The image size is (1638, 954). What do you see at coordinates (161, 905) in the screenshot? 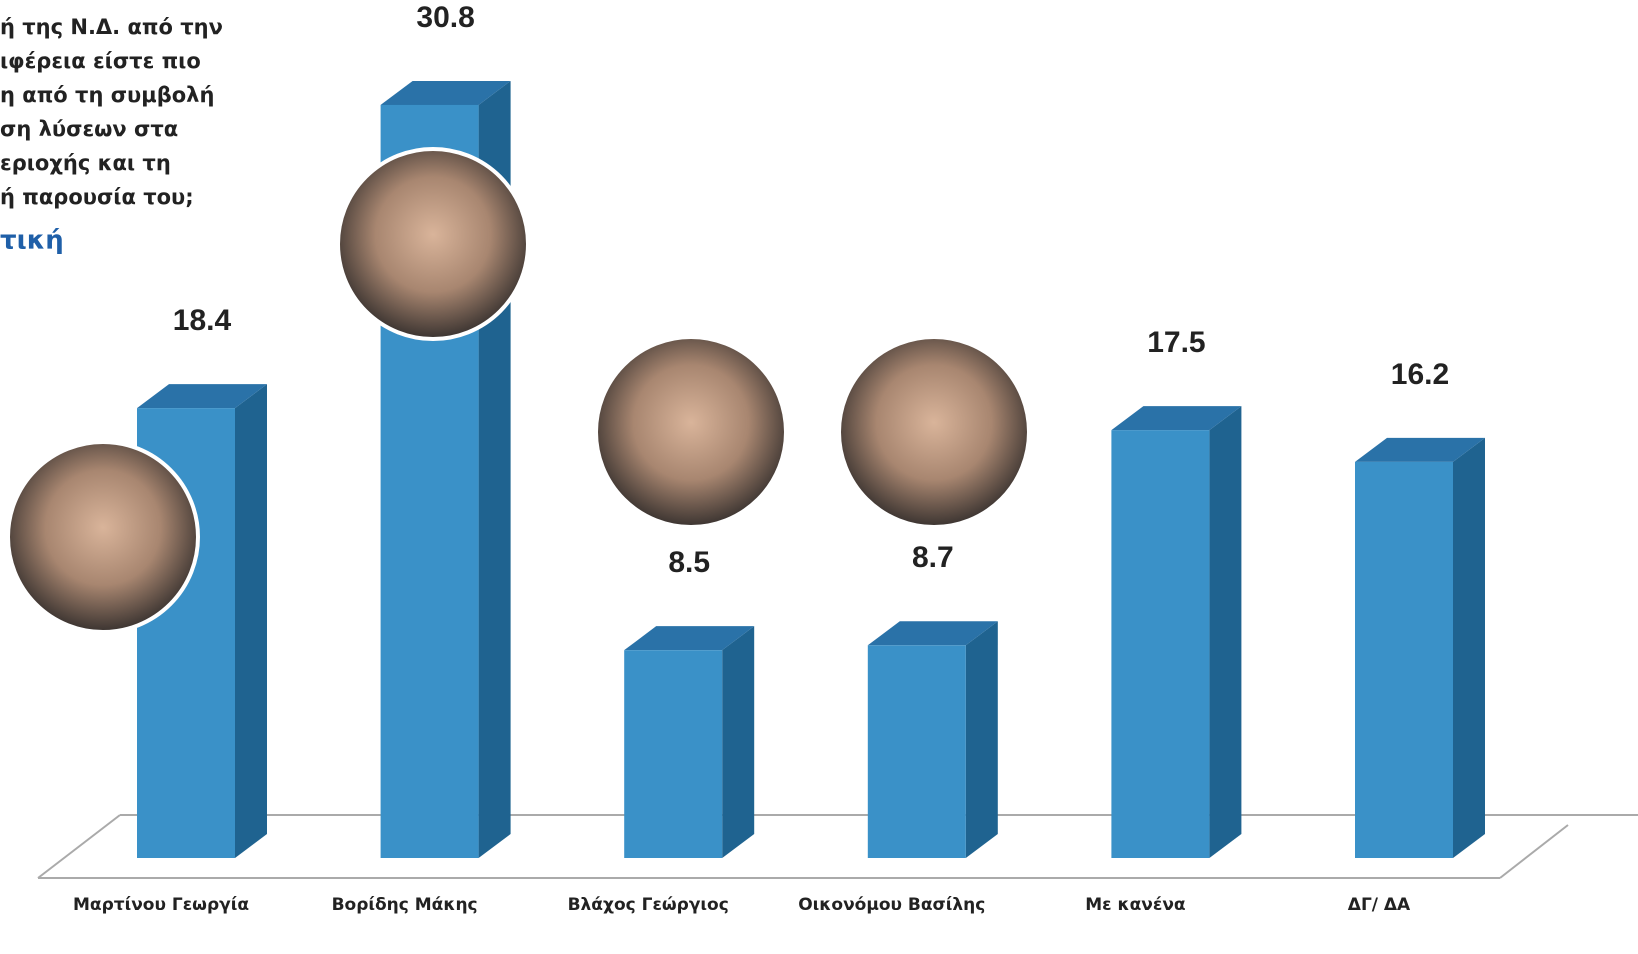
I see `category-label: Μαρτίνου Γεωργία` at bounding box center [161, 905].